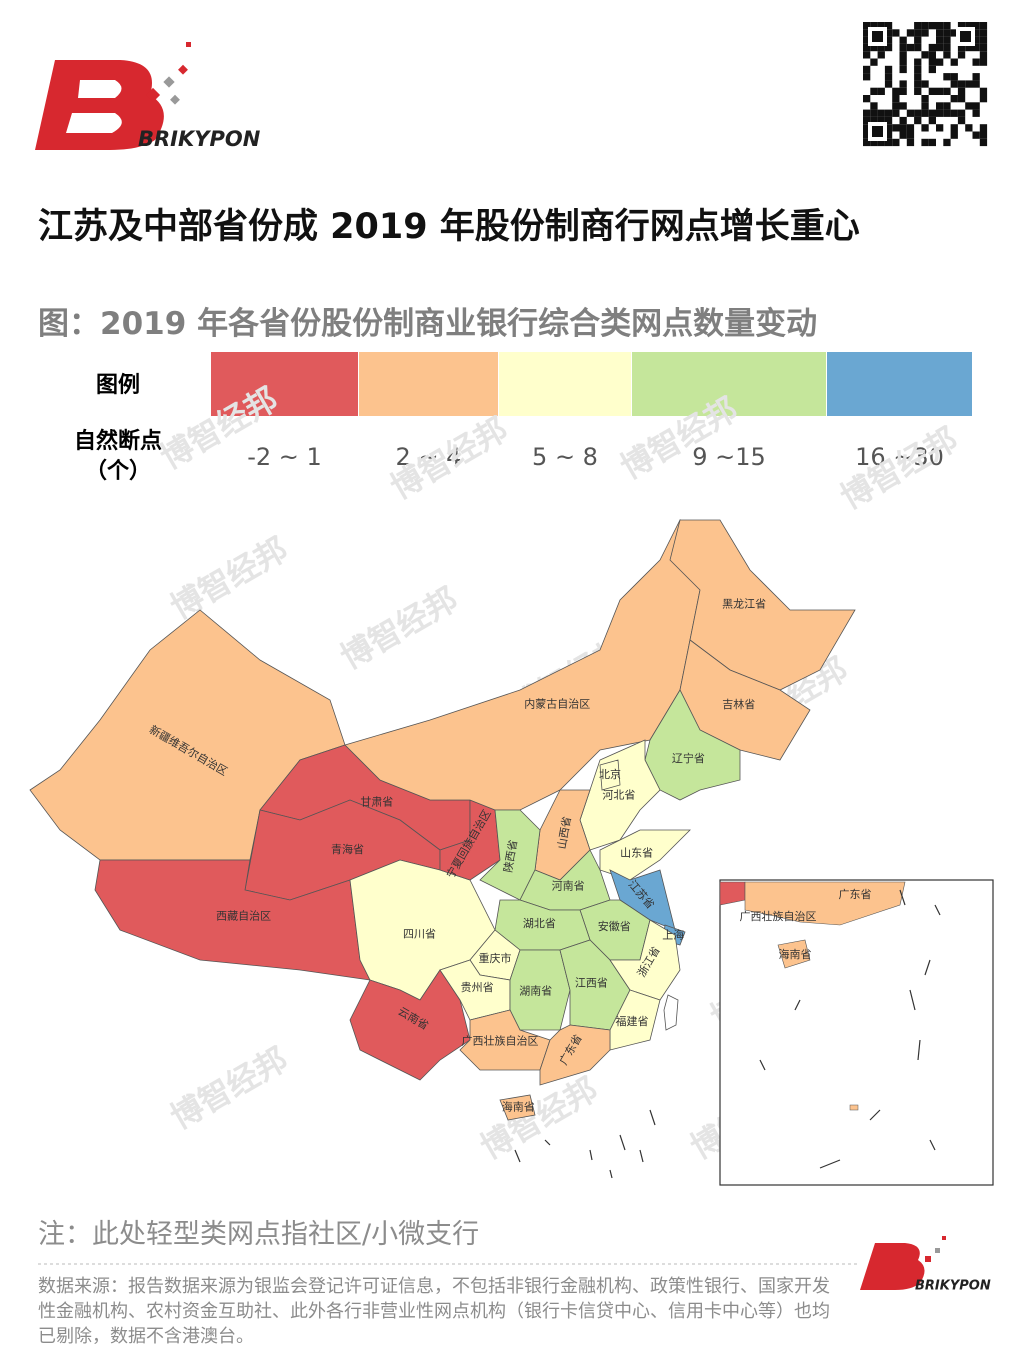 The image size is (1024, 1365). Describe the element at coordinates (688, 758) in the screenshot. I see `region-label: 辽宁省` at that location.